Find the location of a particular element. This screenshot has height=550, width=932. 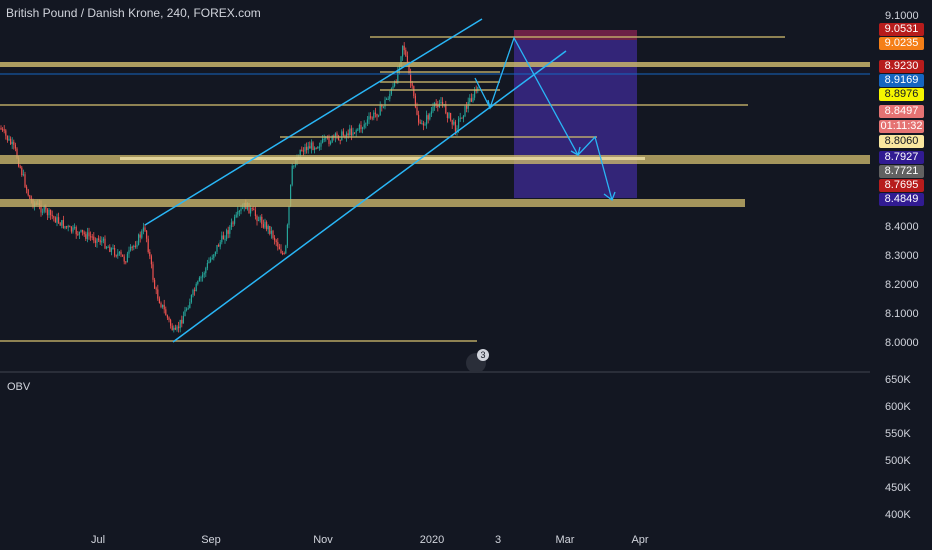

resistance-zone is located at coordinates (435, 64).